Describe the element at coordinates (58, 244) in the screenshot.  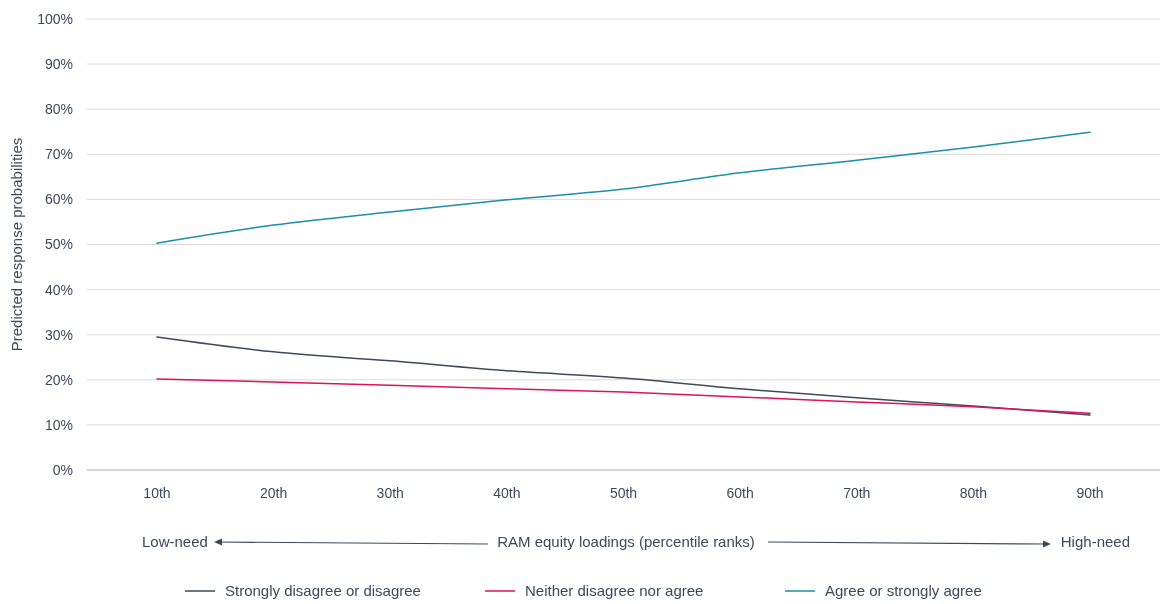
I see `y-tick-label: 50%` at that location.